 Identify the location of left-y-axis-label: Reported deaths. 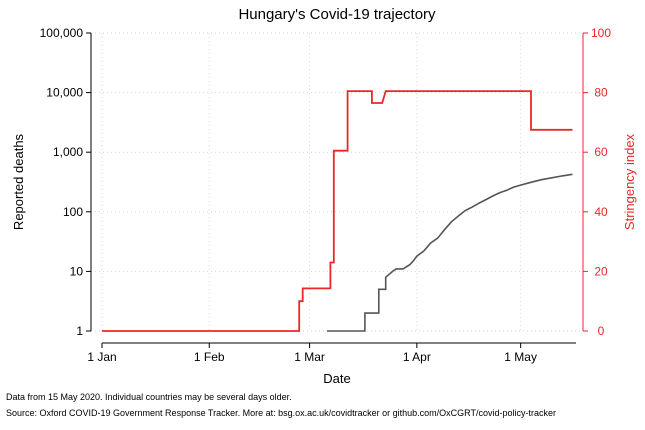
(18, 181).